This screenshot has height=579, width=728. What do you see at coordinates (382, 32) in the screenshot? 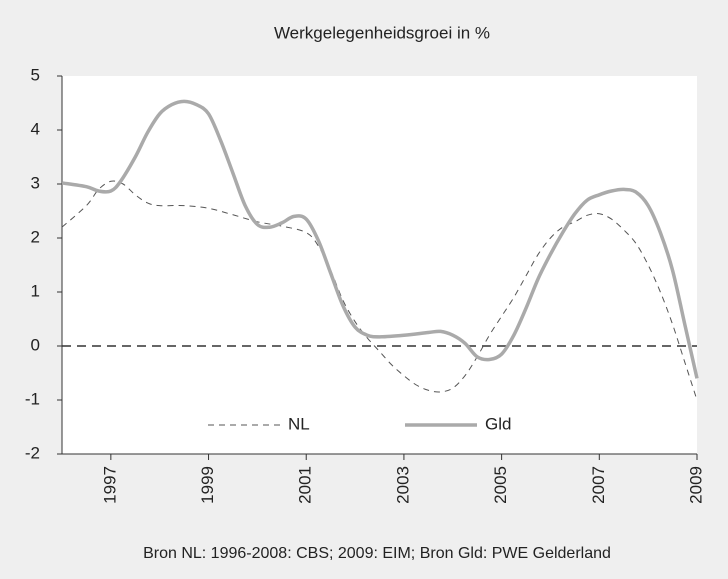
I see `chart-title: Werkgelegenheidsgroei in %` at bounding box center [382, 32].